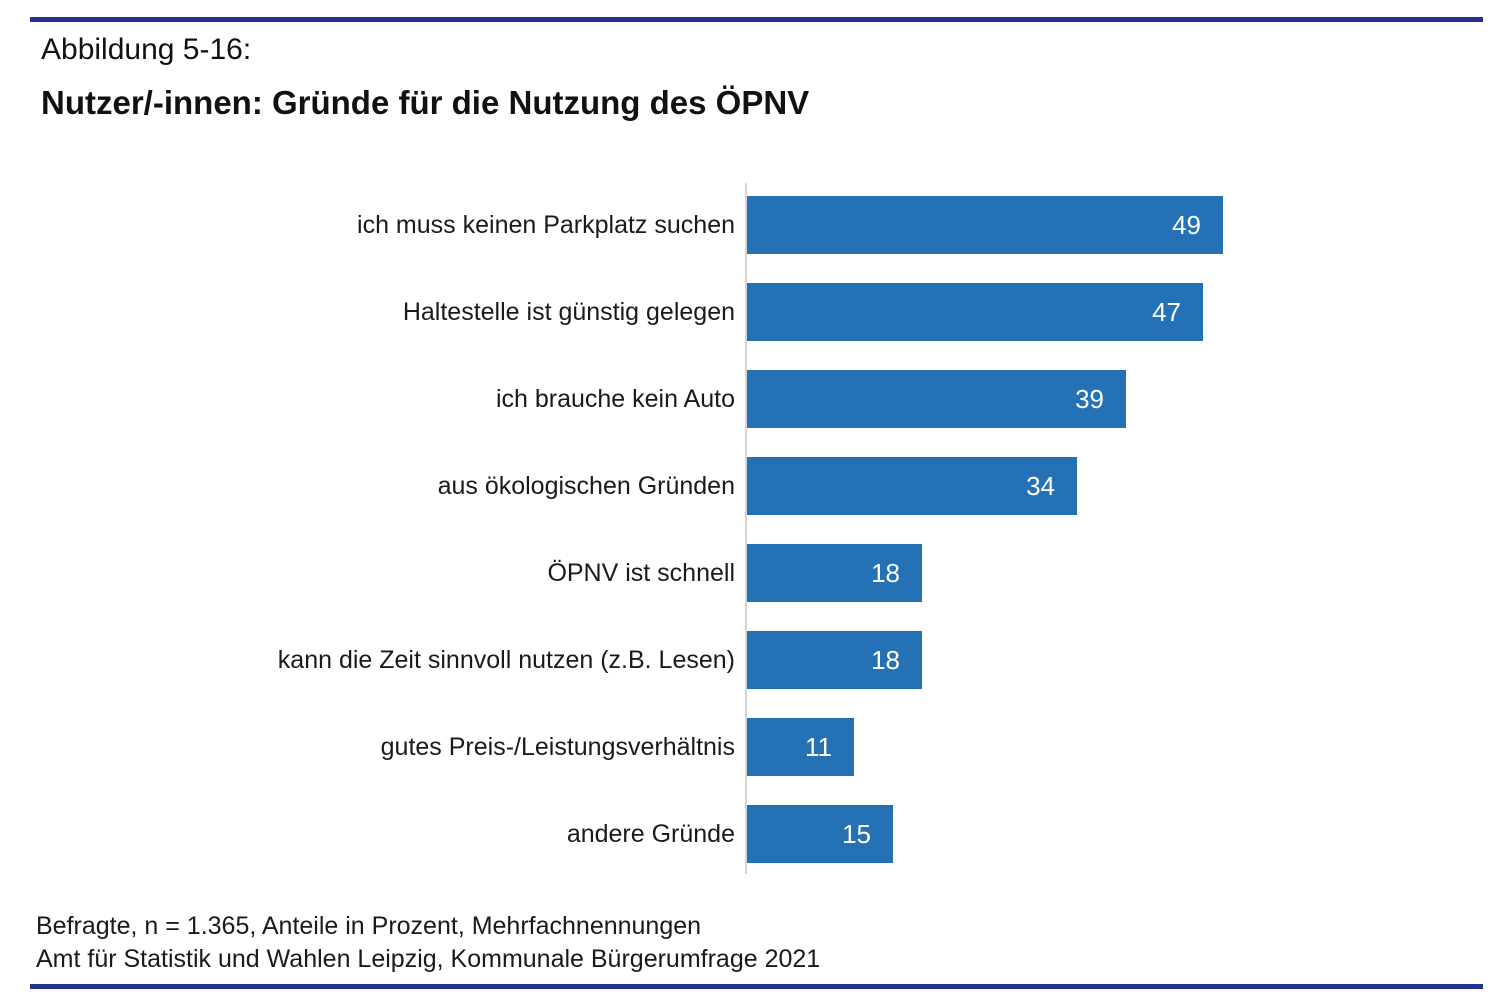 Image resolution: width=1500 pixels, height=1000 pixels. I want to click on value-label: 34, so click(1040, 485).